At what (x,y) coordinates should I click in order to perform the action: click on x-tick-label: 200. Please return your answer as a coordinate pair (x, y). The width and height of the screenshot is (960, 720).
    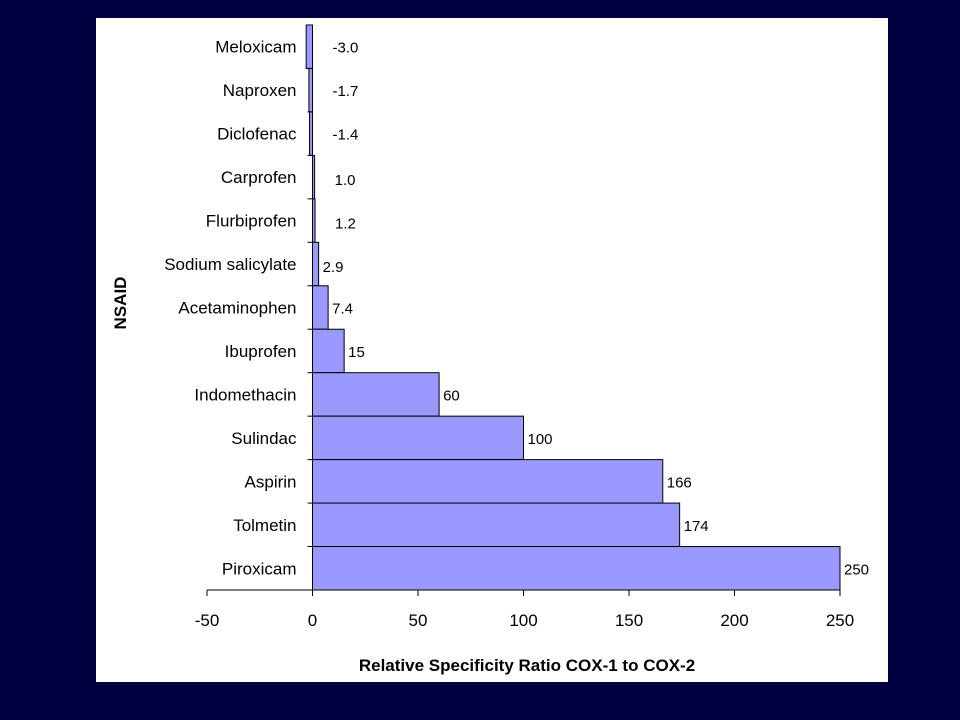
    Looking at the image, I should click on (734, 620).